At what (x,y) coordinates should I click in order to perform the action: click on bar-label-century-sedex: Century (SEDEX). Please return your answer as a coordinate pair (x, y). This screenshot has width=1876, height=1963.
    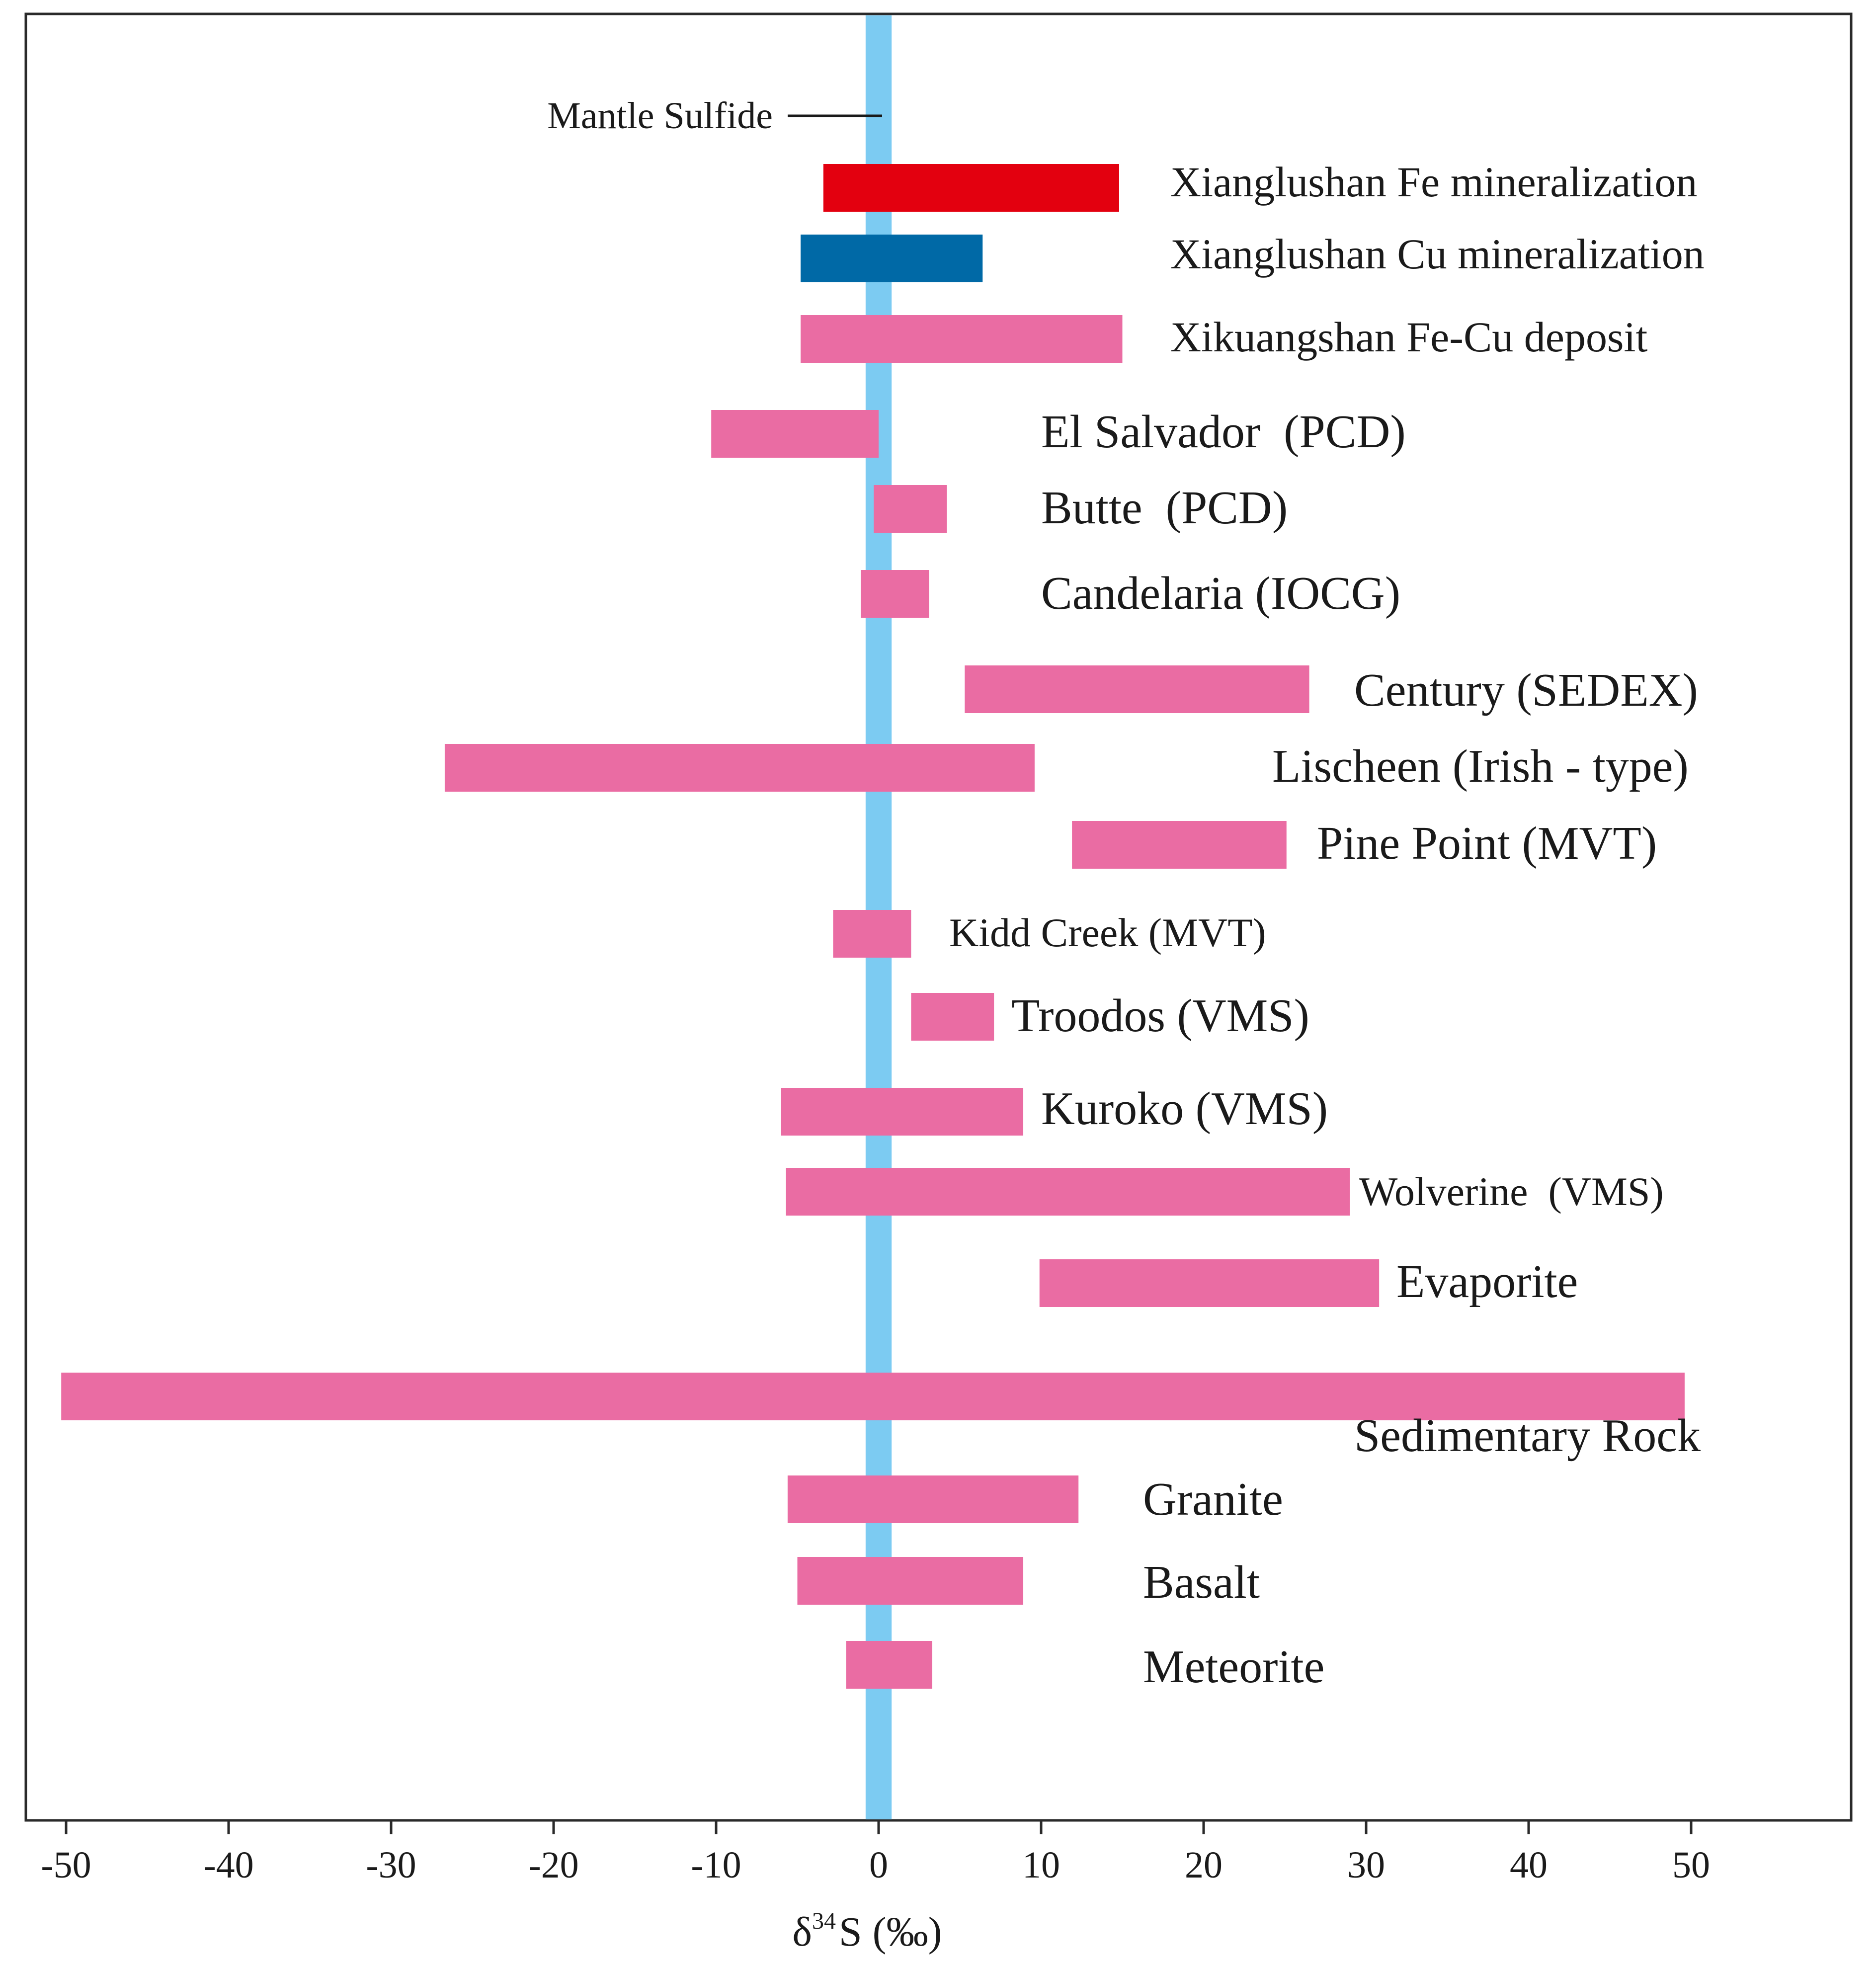
    Looking at the image, I should click on (1526, 690).